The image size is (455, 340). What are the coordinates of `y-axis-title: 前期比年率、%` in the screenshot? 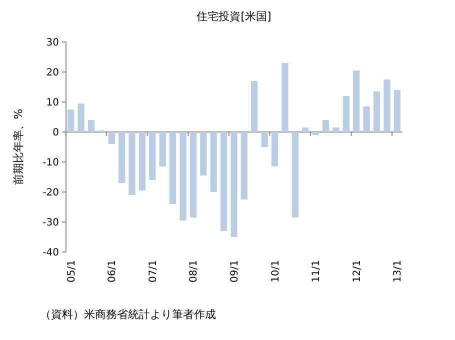 It's located at (18, 147).